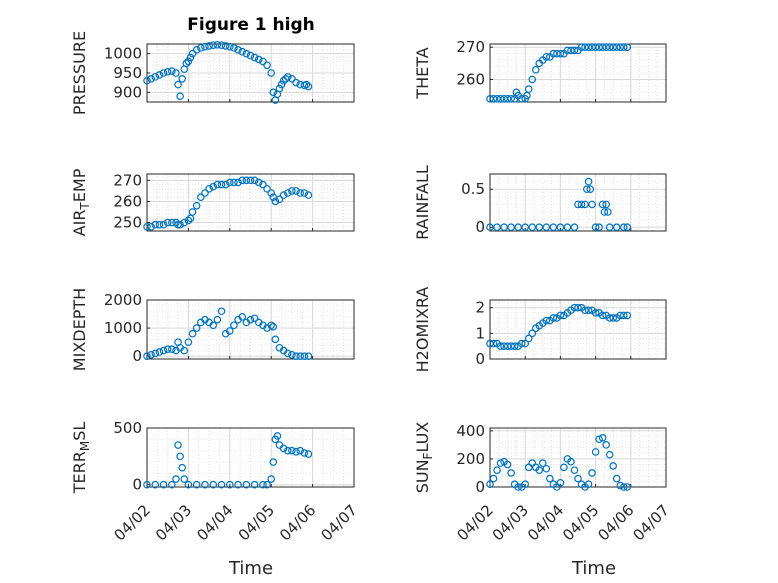 This screenshot has height=583, width=778. Describe the element at coordinates (470, 79) in the screenshot. I see `y-tick-label: 260` at that location.